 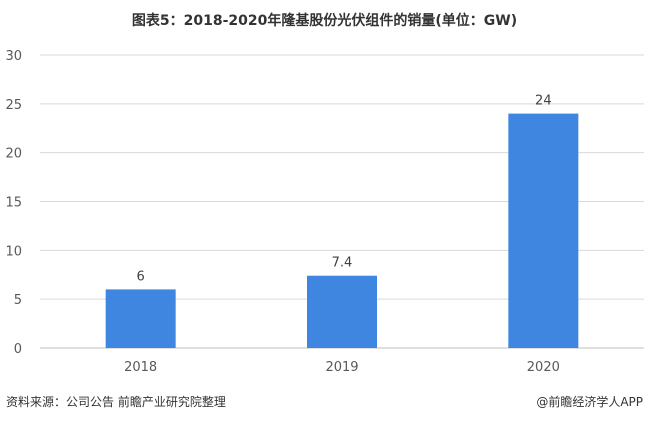 I want to click on y-tick-label: 20, so click(x=13, y=154).